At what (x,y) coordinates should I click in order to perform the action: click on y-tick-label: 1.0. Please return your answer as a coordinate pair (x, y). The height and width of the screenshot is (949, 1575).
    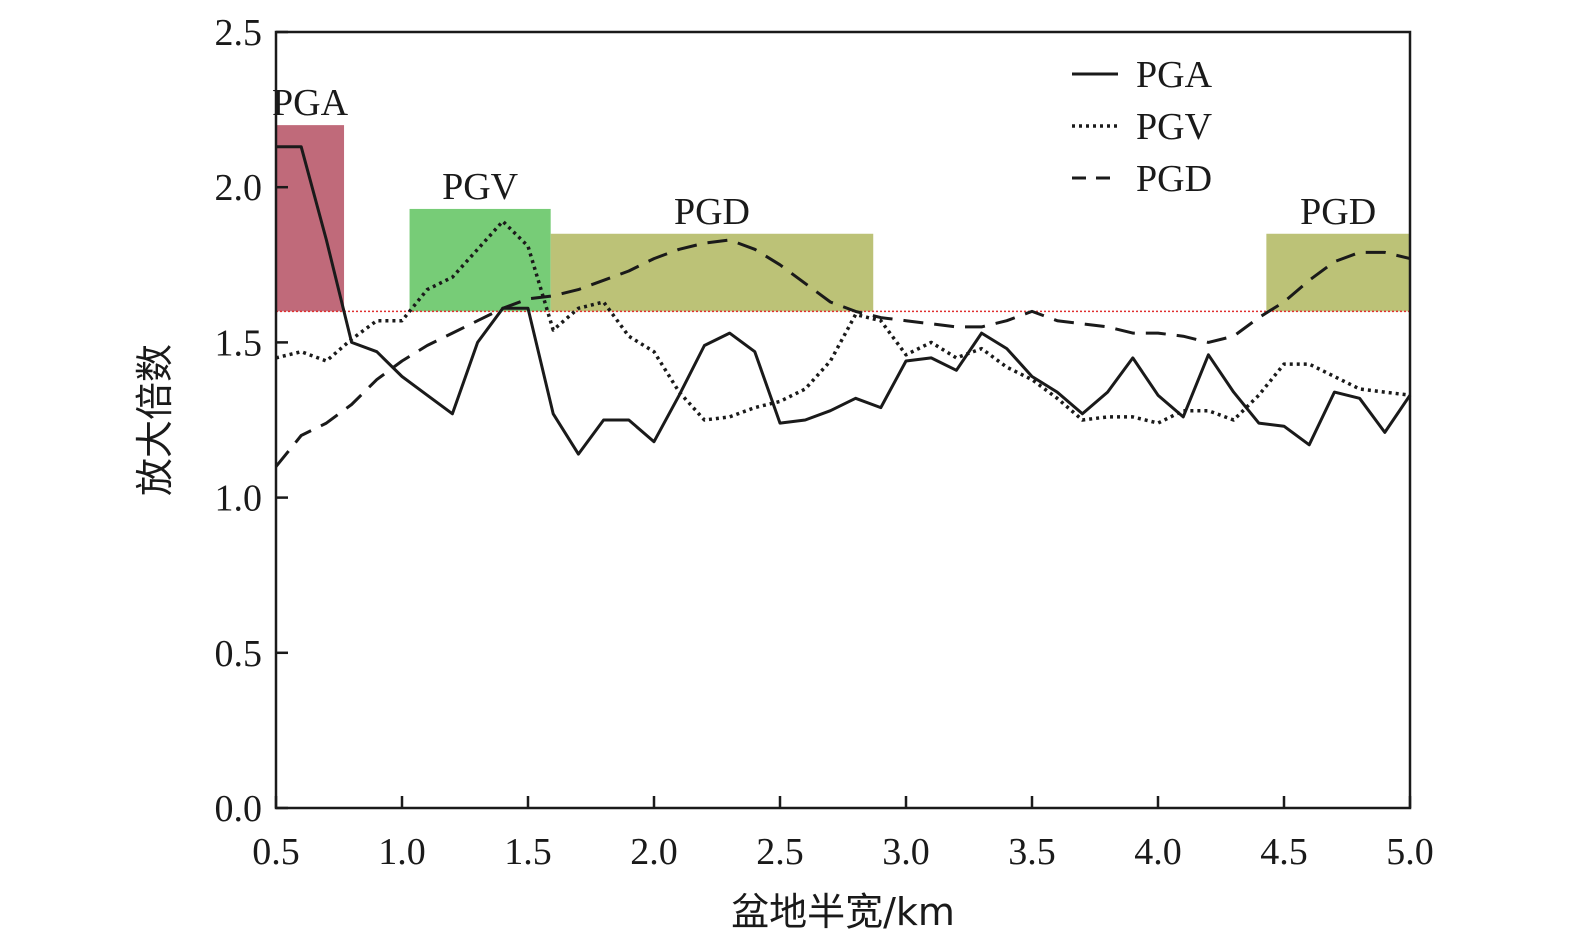
    Looking at the image, I should click on (239, 499).